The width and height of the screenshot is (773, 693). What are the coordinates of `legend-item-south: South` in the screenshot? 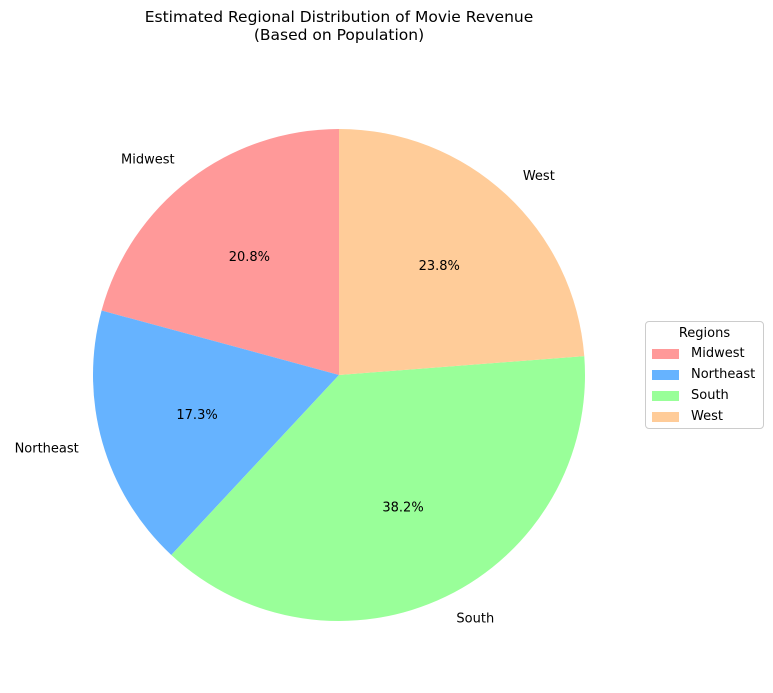 It's located at (704, 395).